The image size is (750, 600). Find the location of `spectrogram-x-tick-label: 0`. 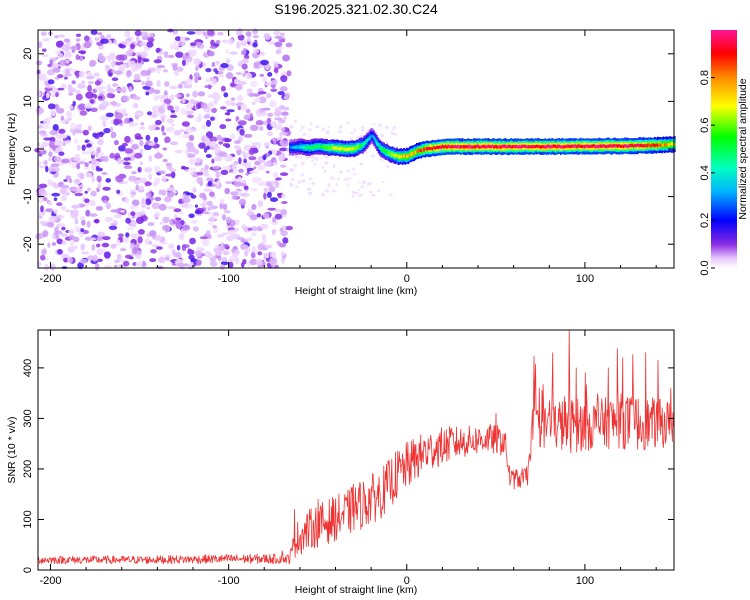

spectrogram-x-tick-label: 0 is located at coordinates (407, 279).